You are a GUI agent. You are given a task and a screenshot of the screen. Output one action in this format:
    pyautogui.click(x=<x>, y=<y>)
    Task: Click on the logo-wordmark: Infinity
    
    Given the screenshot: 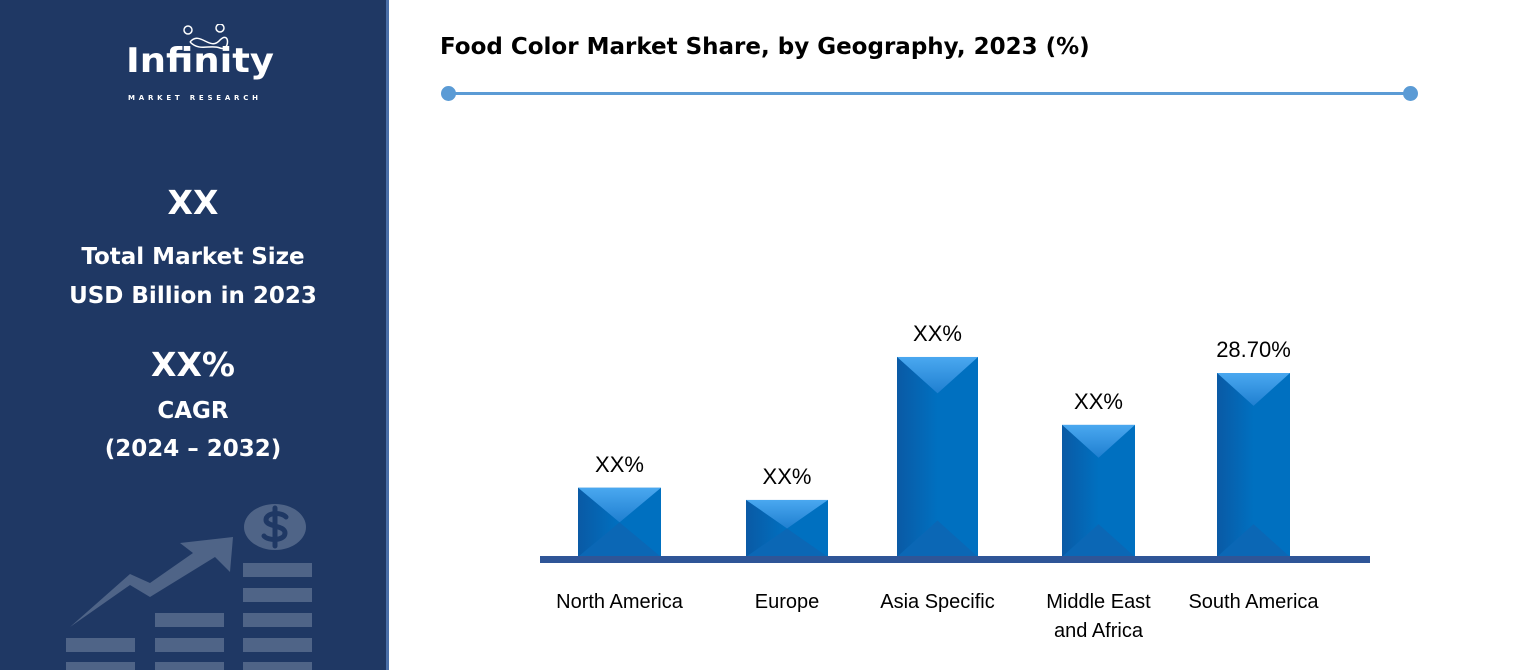 What is the action you would take?
    pyautogui.click(x=200, y=61)
    